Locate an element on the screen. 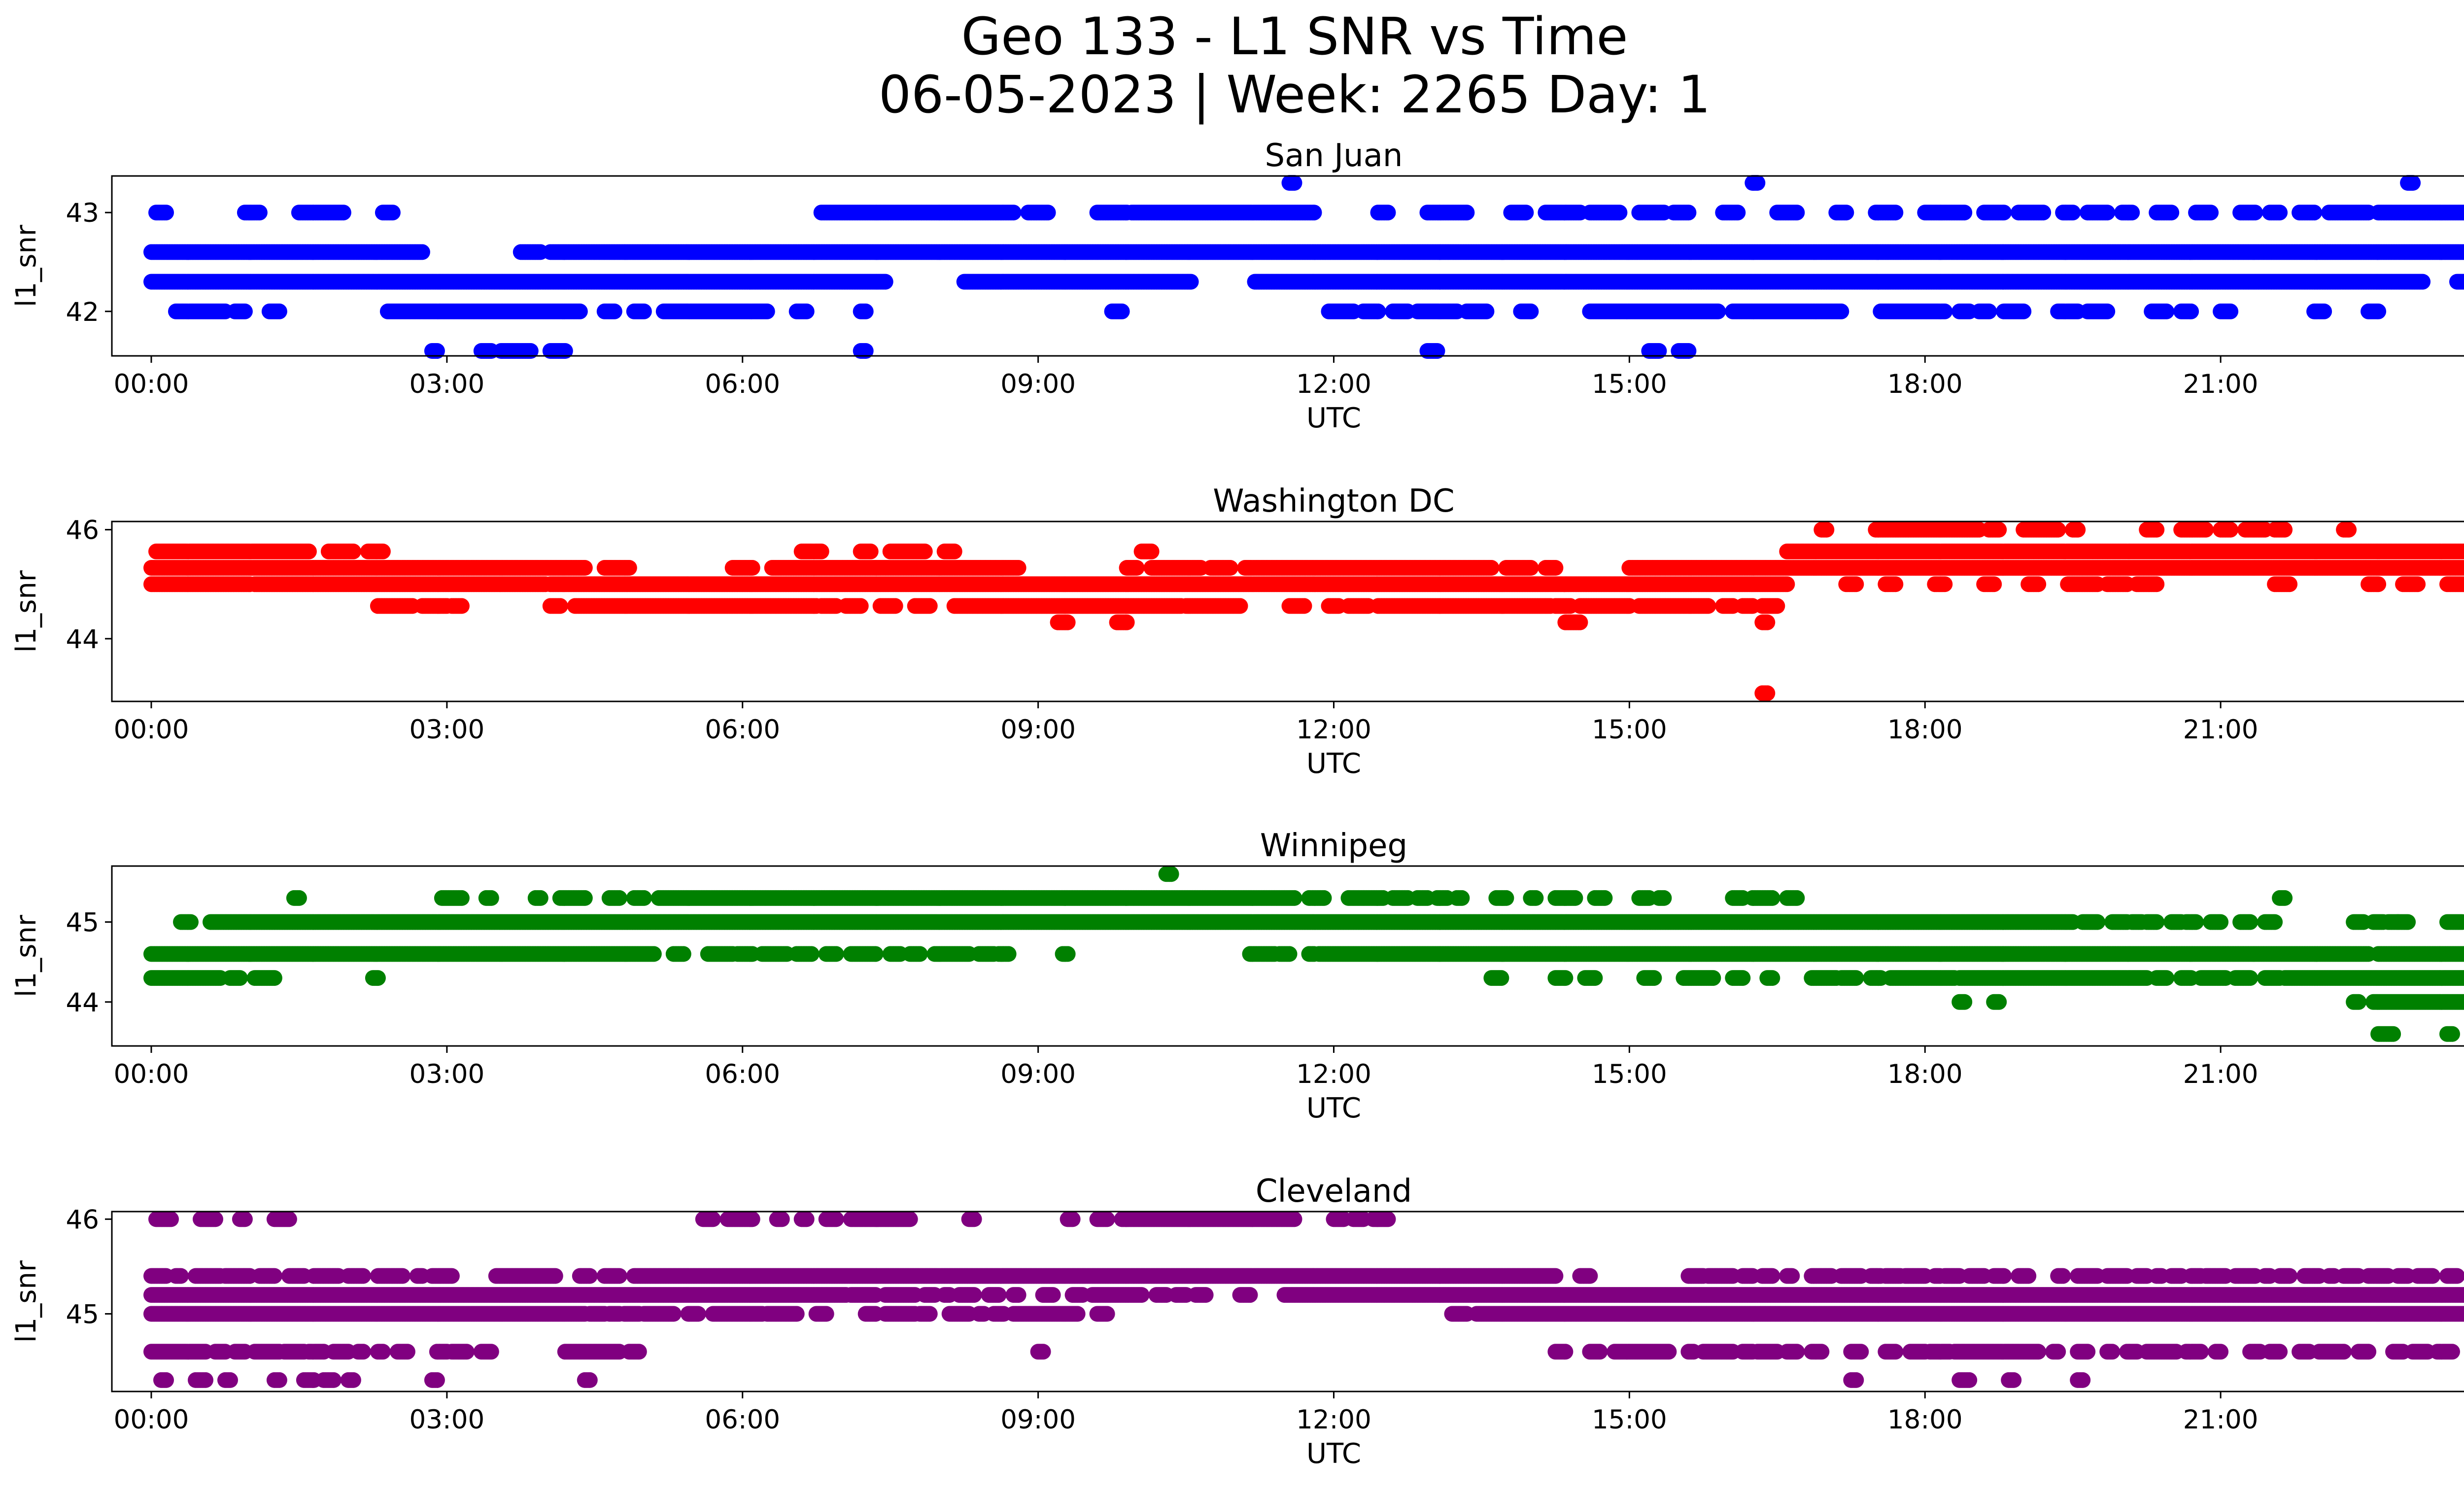 This screenshot has height=1495, width=2464. x-tick-label: 03:00 is located at coordinates (446, 384).